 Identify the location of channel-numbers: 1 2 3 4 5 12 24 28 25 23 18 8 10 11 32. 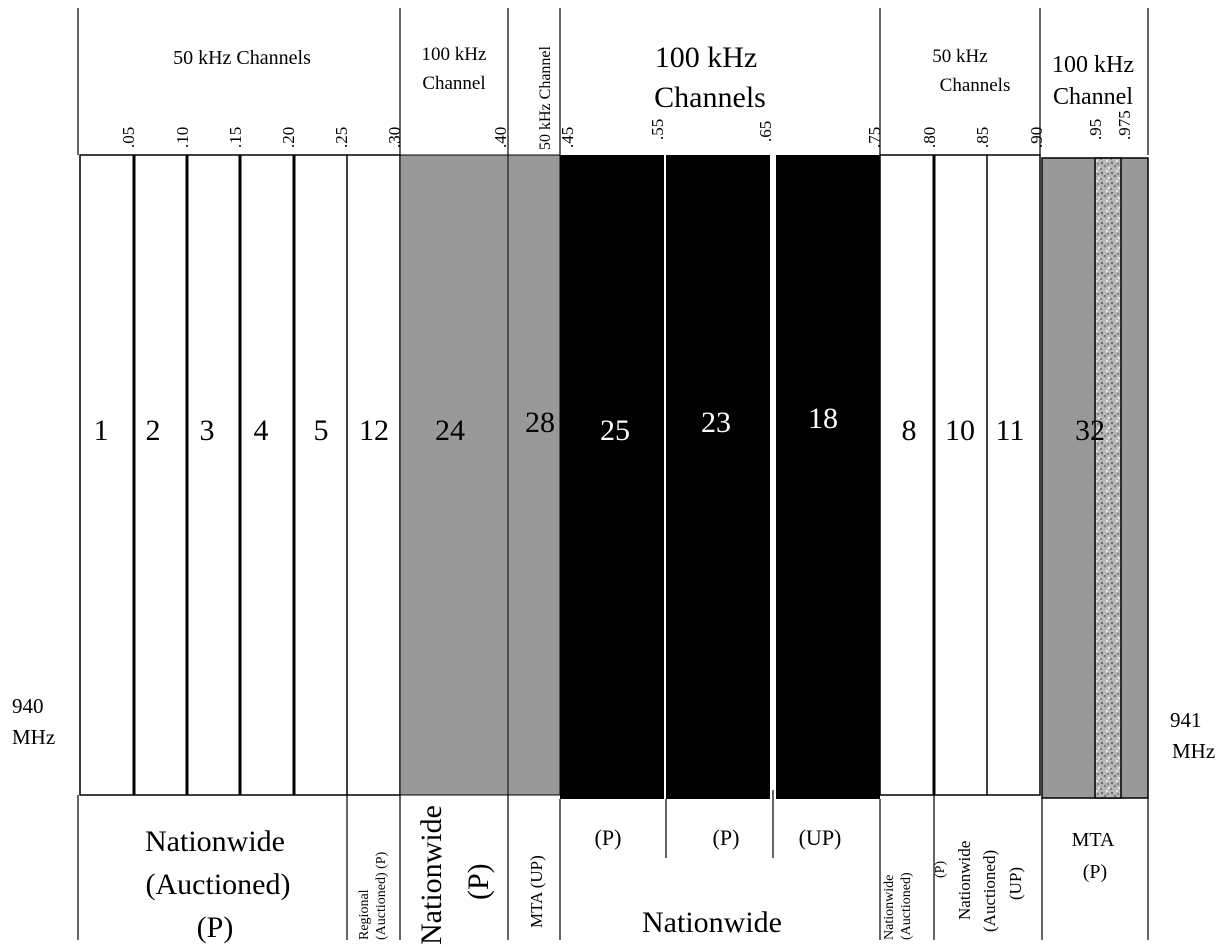
(600, 424).